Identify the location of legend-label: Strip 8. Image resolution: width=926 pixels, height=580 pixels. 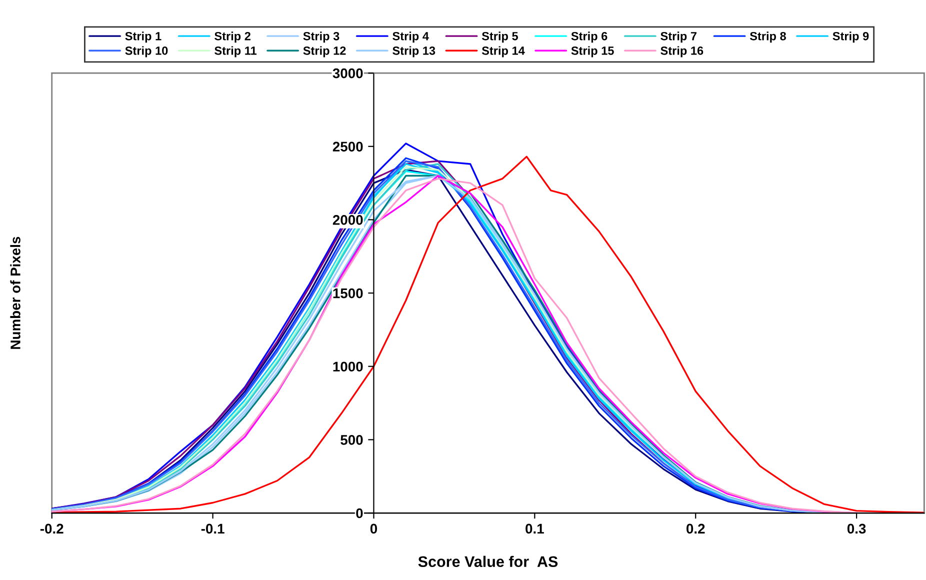
(768, 37).